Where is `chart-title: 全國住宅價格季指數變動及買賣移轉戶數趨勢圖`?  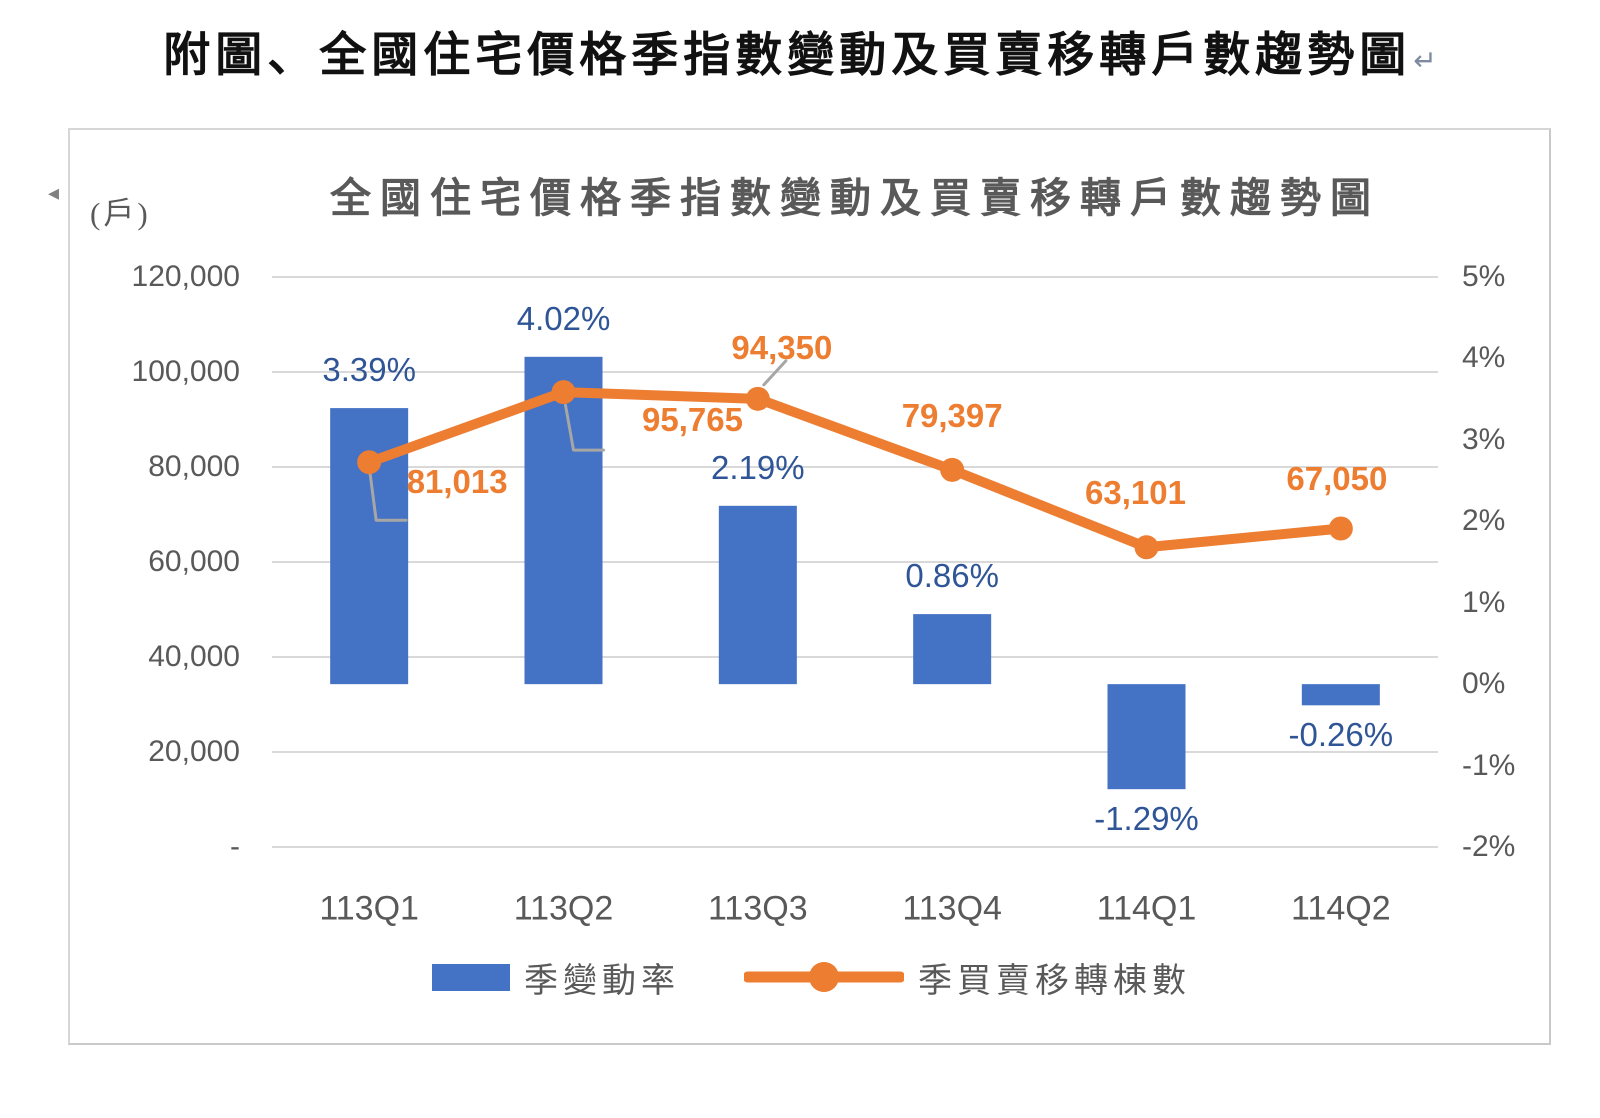
chart-title: 全國住宅價格季指數變動及買賣移轉戶數趨勢圖 is located at coordinates (855, 198).